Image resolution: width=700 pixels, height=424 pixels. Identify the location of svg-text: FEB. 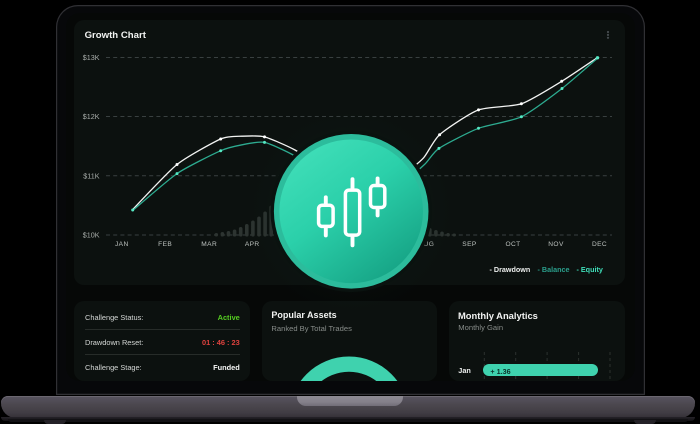
(165, 244).